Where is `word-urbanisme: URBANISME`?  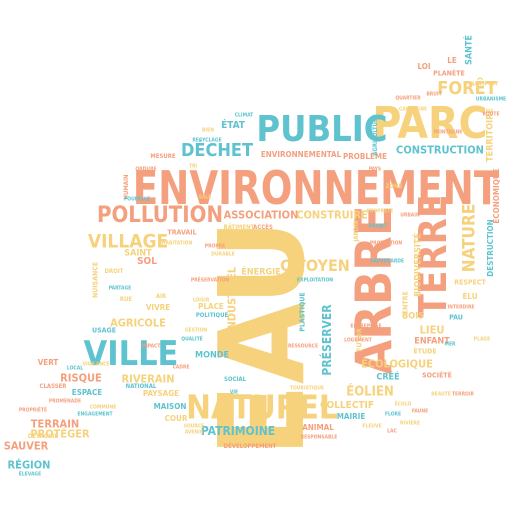
word-urbanisme: URBANISME is located at coordinates (491, 99).